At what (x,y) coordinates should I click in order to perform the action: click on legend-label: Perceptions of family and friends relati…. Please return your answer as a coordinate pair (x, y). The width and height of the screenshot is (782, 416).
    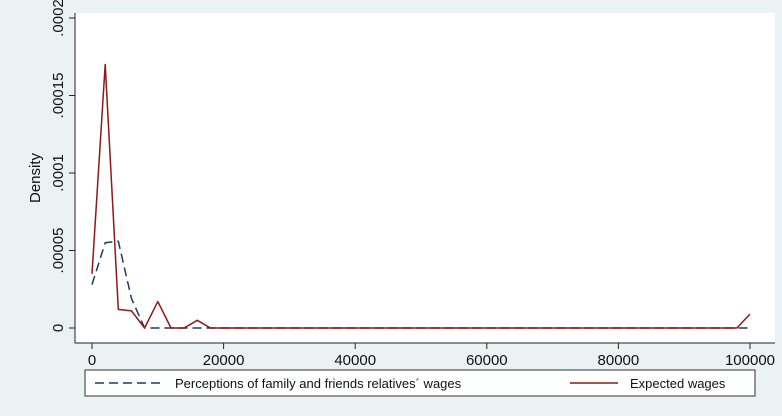
    Looking at the image, I should click on (318, 383).